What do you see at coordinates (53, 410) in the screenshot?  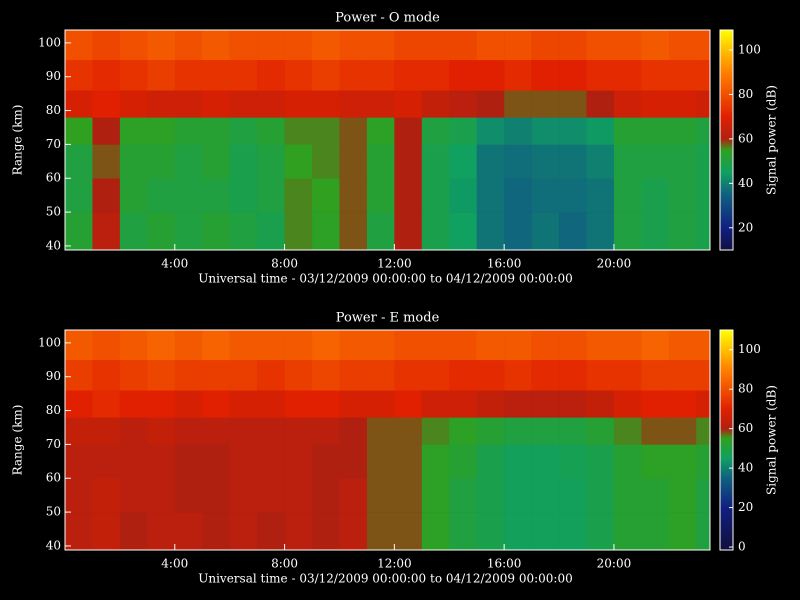 I see `y-tick-label: 80` at bounding box center [53, 410].